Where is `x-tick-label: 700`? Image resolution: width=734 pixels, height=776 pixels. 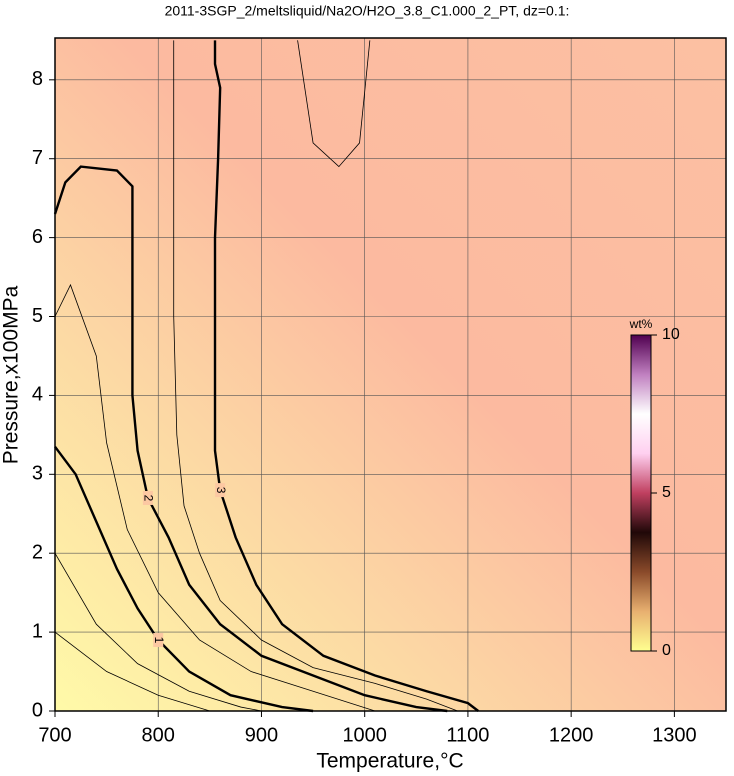 x-tick-label: 700 is located at coordinates (54, 735).